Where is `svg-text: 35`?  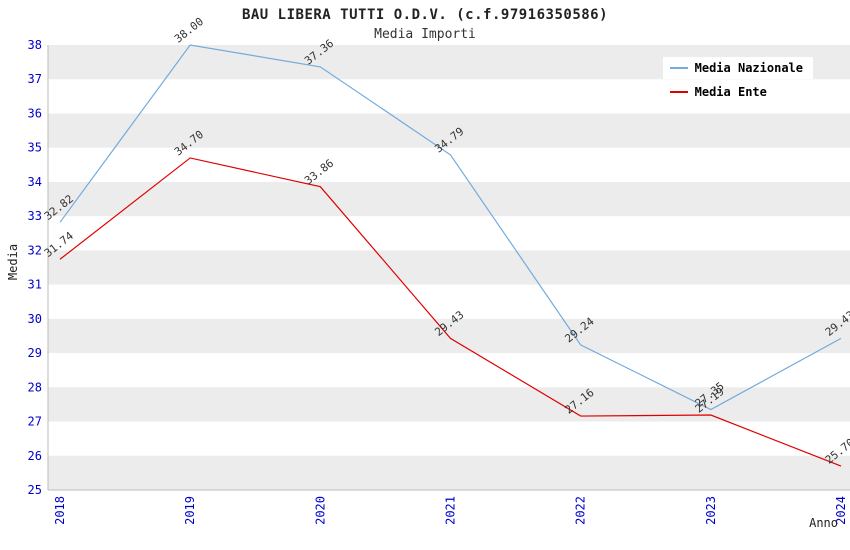
svg-text: 35 is located at coordinates (35, 148).